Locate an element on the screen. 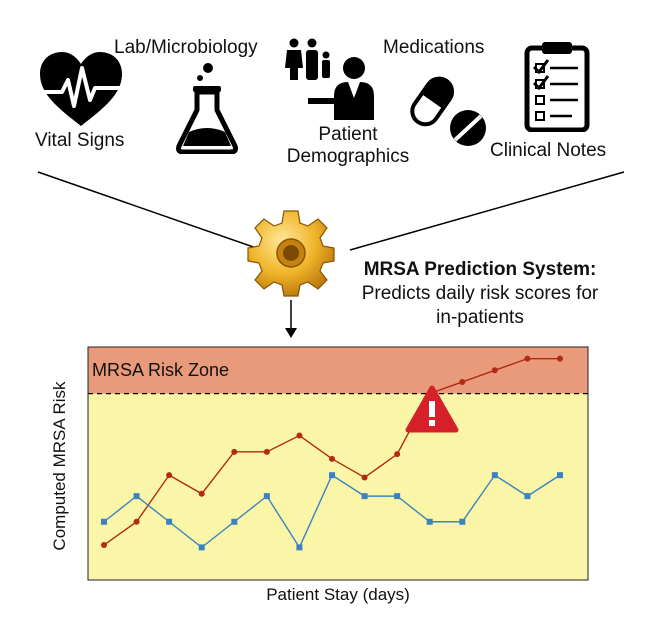 Image resolution: width=658 pixels, height=622 pixels. clipboard-icon is located at coordinates (557, 87).